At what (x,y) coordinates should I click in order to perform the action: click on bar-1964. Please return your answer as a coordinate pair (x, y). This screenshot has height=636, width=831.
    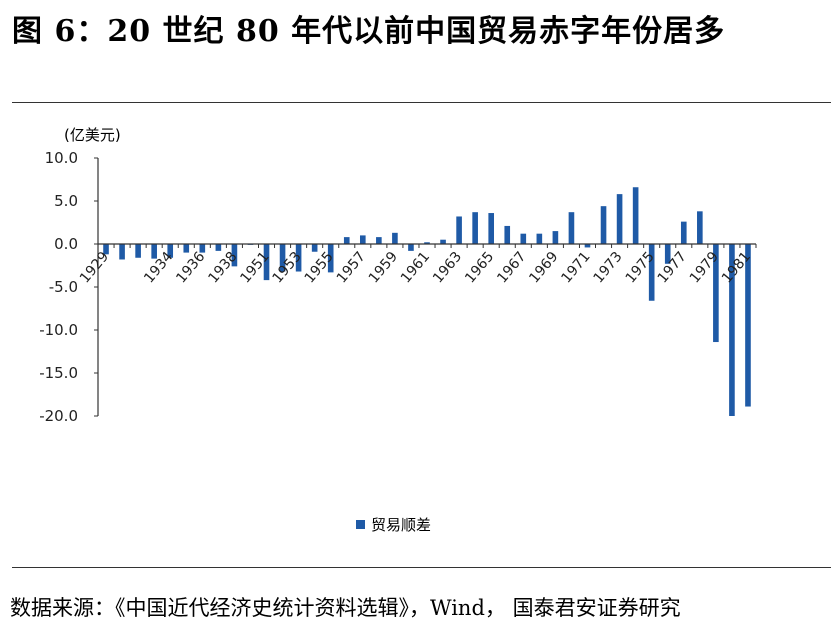
    Looking at the image, I should click on (475, 228).